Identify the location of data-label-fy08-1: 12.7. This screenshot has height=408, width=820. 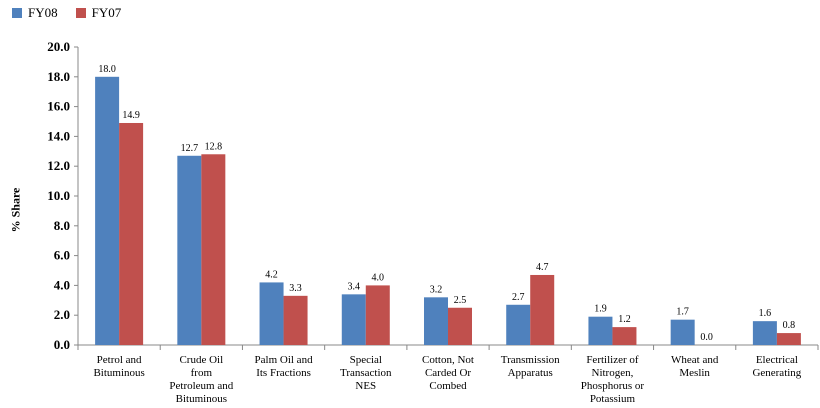
(190, 148).